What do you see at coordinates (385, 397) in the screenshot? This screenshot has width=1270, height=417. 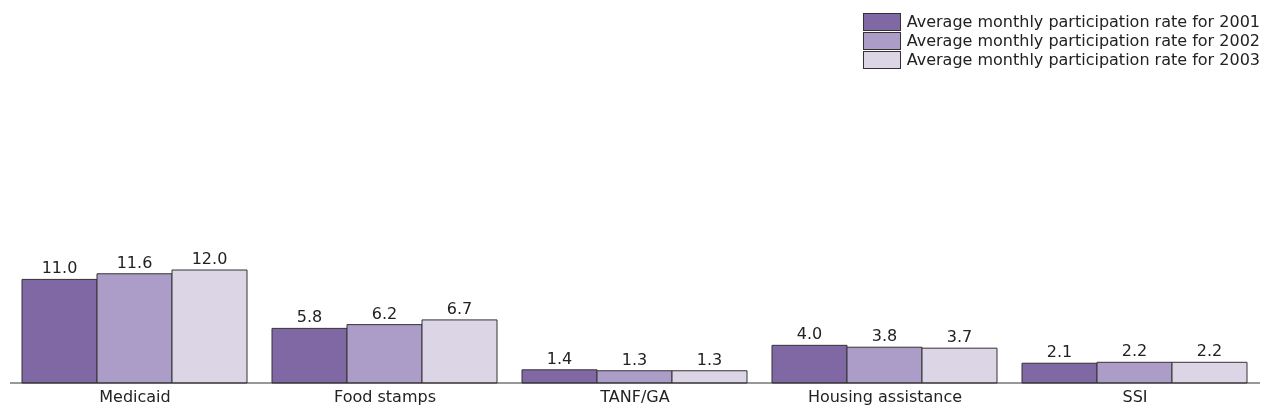 I see `x-tick-label: Food stamps` at bounding box center [385, 397].